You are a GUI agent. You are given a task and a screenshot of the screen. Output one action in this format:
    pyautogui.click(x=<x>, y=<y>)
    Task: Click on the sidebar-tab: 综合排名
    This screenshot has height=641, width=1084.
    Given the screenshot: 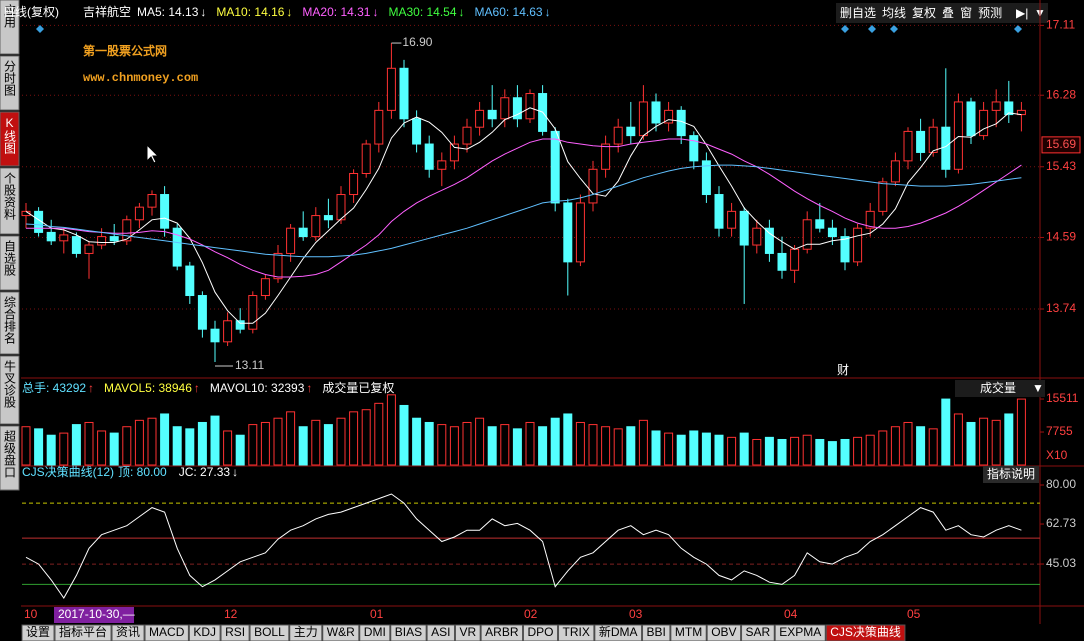 What is the action you would take?
    pyautogui.click(x=10, y=320)
    